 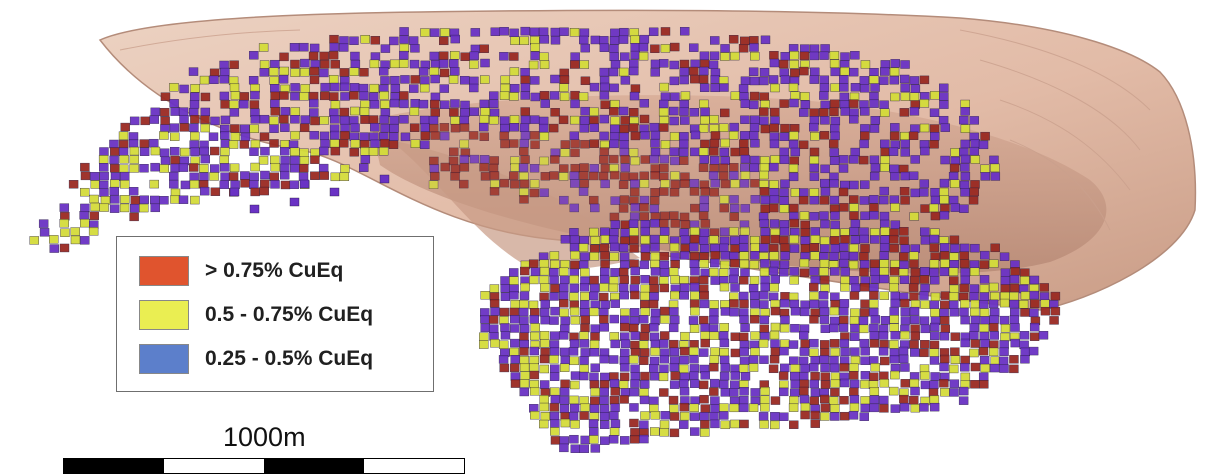 I want to click on scale-segment, so click(x=314, y=466).